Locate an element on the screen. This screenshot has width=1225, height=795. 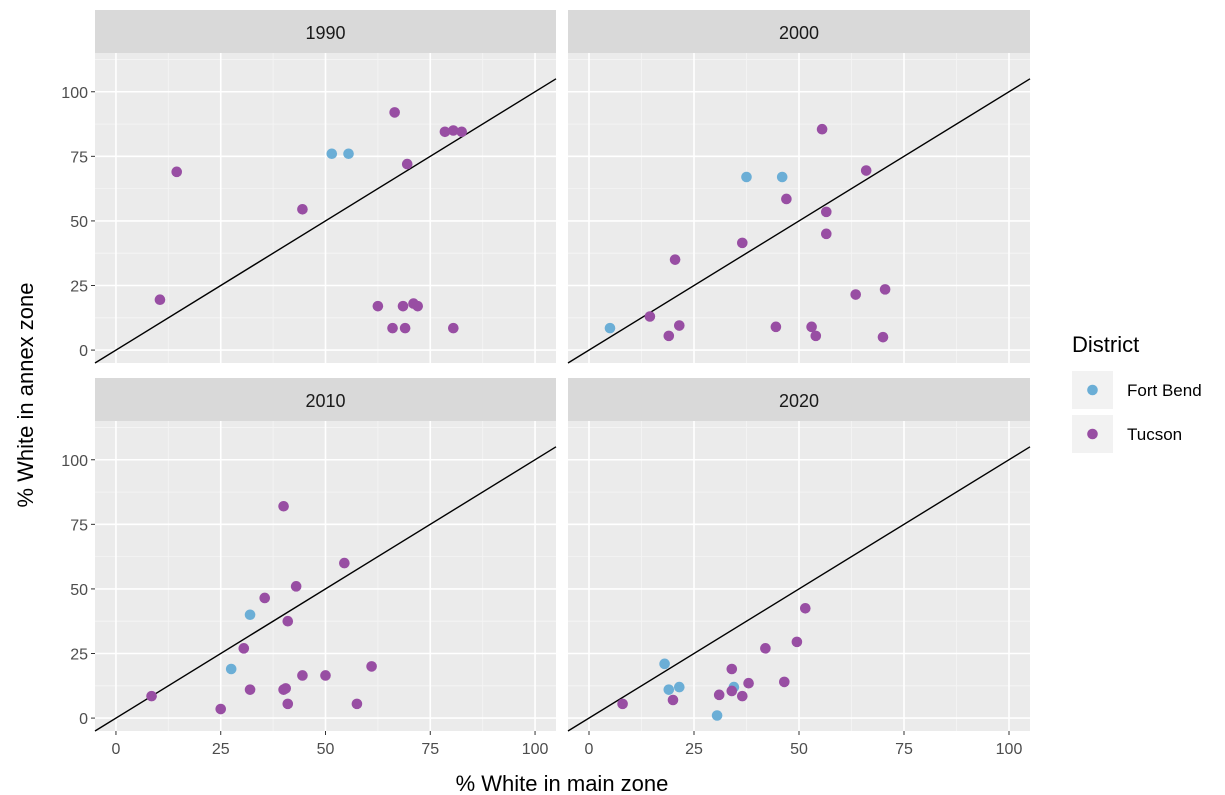
legend-title: District is located at coordinates (1105, 344).